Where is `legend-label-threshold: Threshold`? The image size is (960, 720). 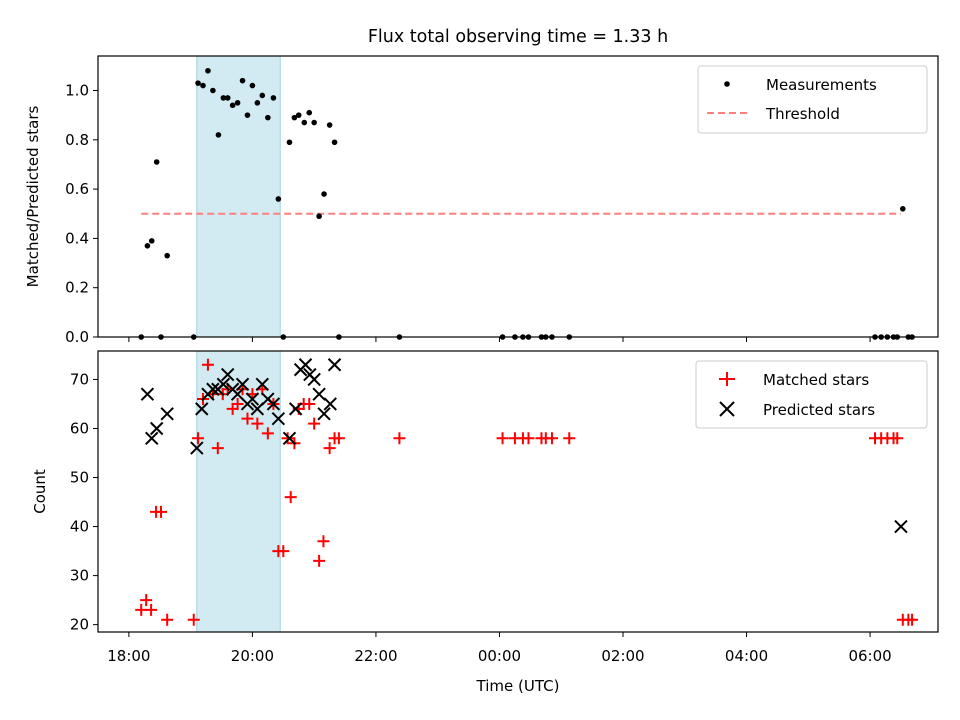
legend-label-threshold: Threshold is located at coordinates (802, 114).